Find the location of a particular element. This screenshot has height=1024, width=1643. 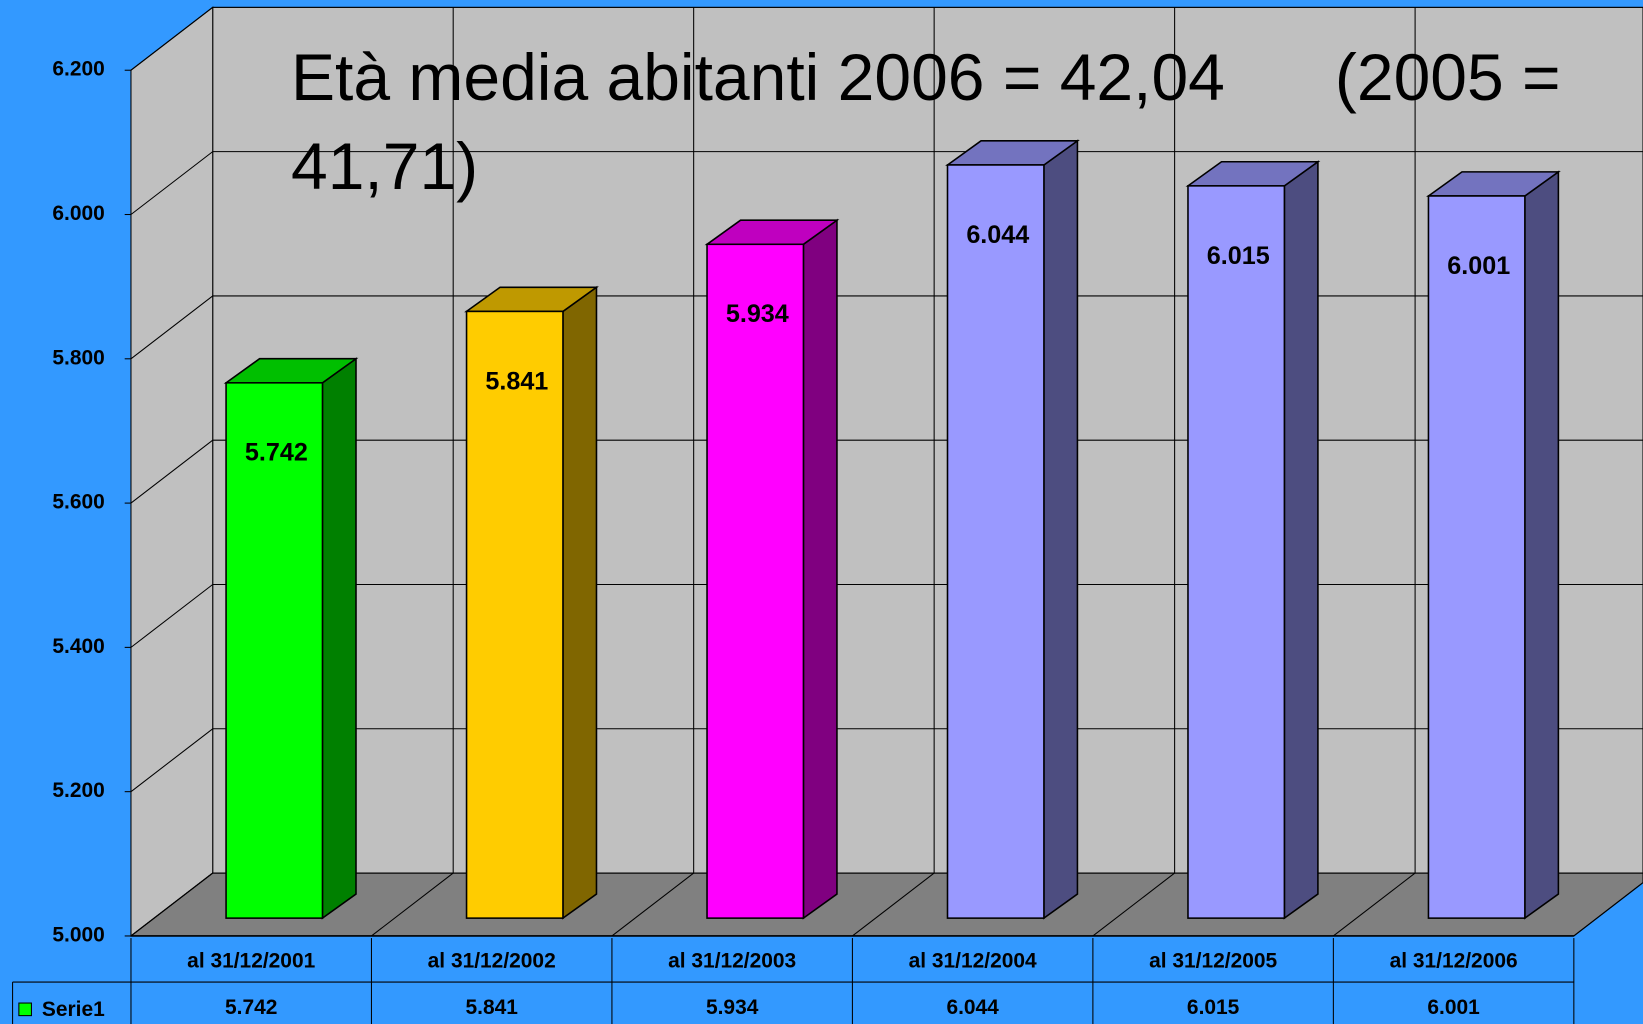

y-tick-label: 5.600 is located at coordinates (78, 502).